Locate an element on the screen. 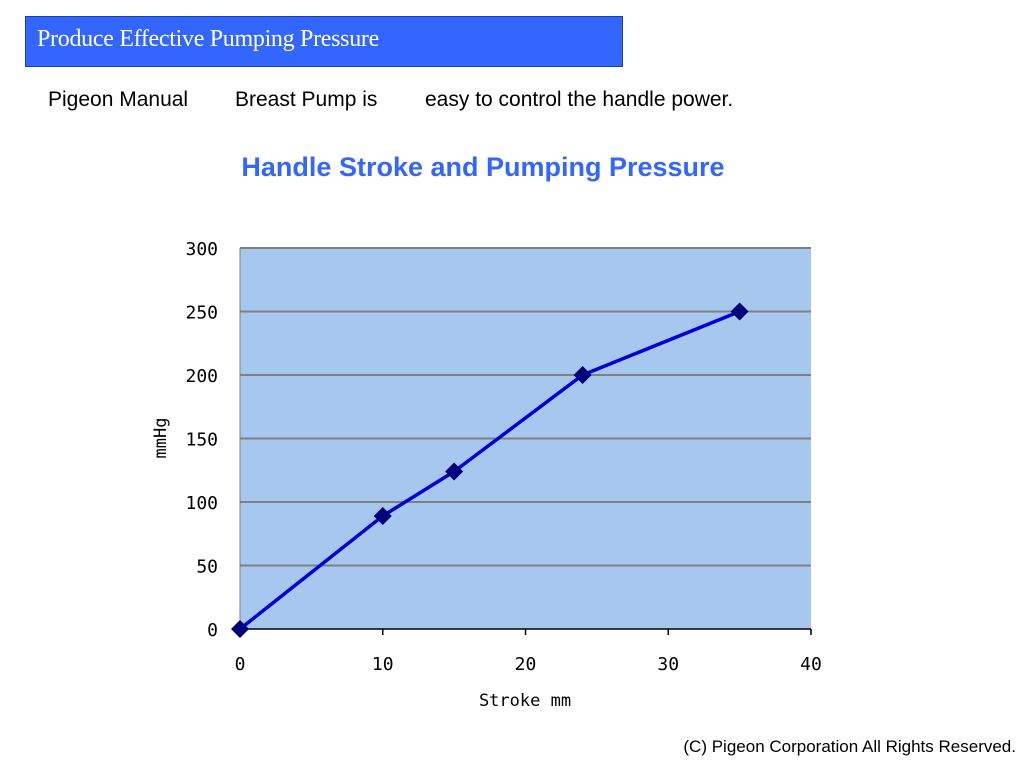 This screenshot has width=1024, height=768. subtitle-part-2: Breast Pump is is located at coordinates (306, 99).